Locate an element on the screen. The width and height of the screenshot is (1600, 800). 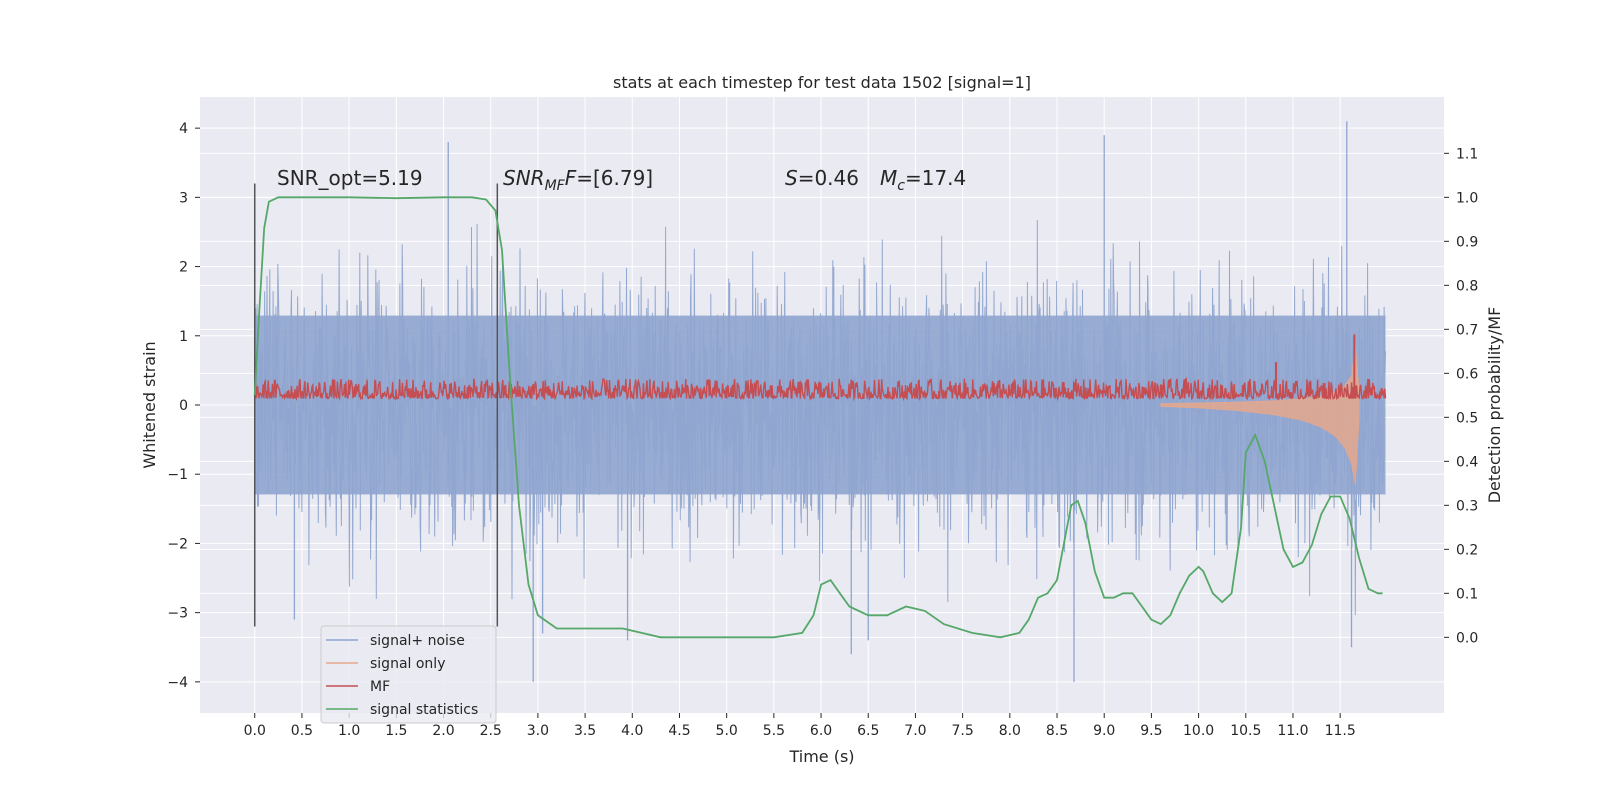
y2-tick-label: 0.3 is located at coordinates (1467, 506).